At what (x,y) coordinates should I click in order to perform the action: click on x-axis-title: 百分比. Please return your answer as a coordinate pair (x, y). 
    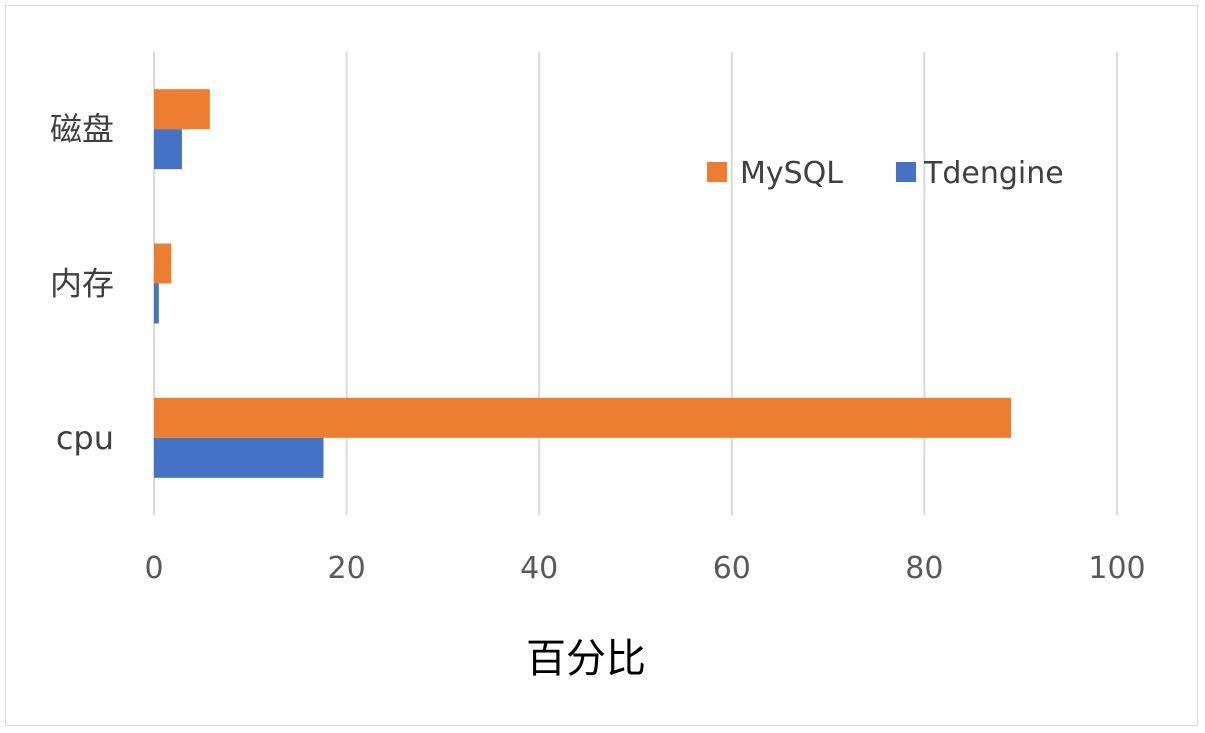
    Looking at the image, I should click on (586, 659).